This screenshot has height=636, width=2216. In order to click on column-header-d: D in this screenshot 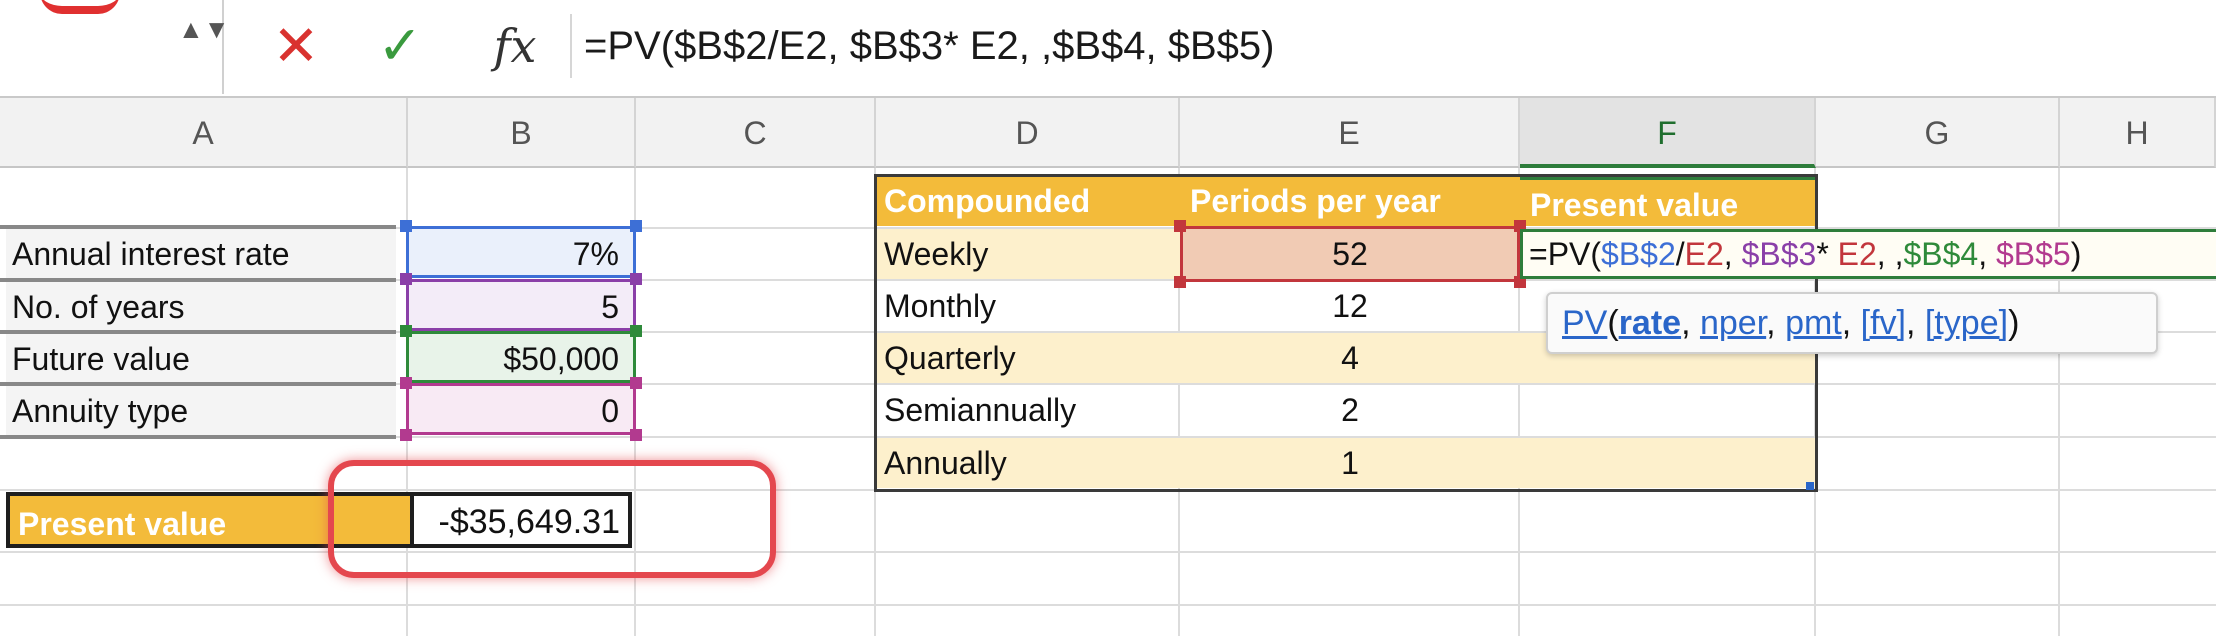, I will do `click(1028, 133)`.